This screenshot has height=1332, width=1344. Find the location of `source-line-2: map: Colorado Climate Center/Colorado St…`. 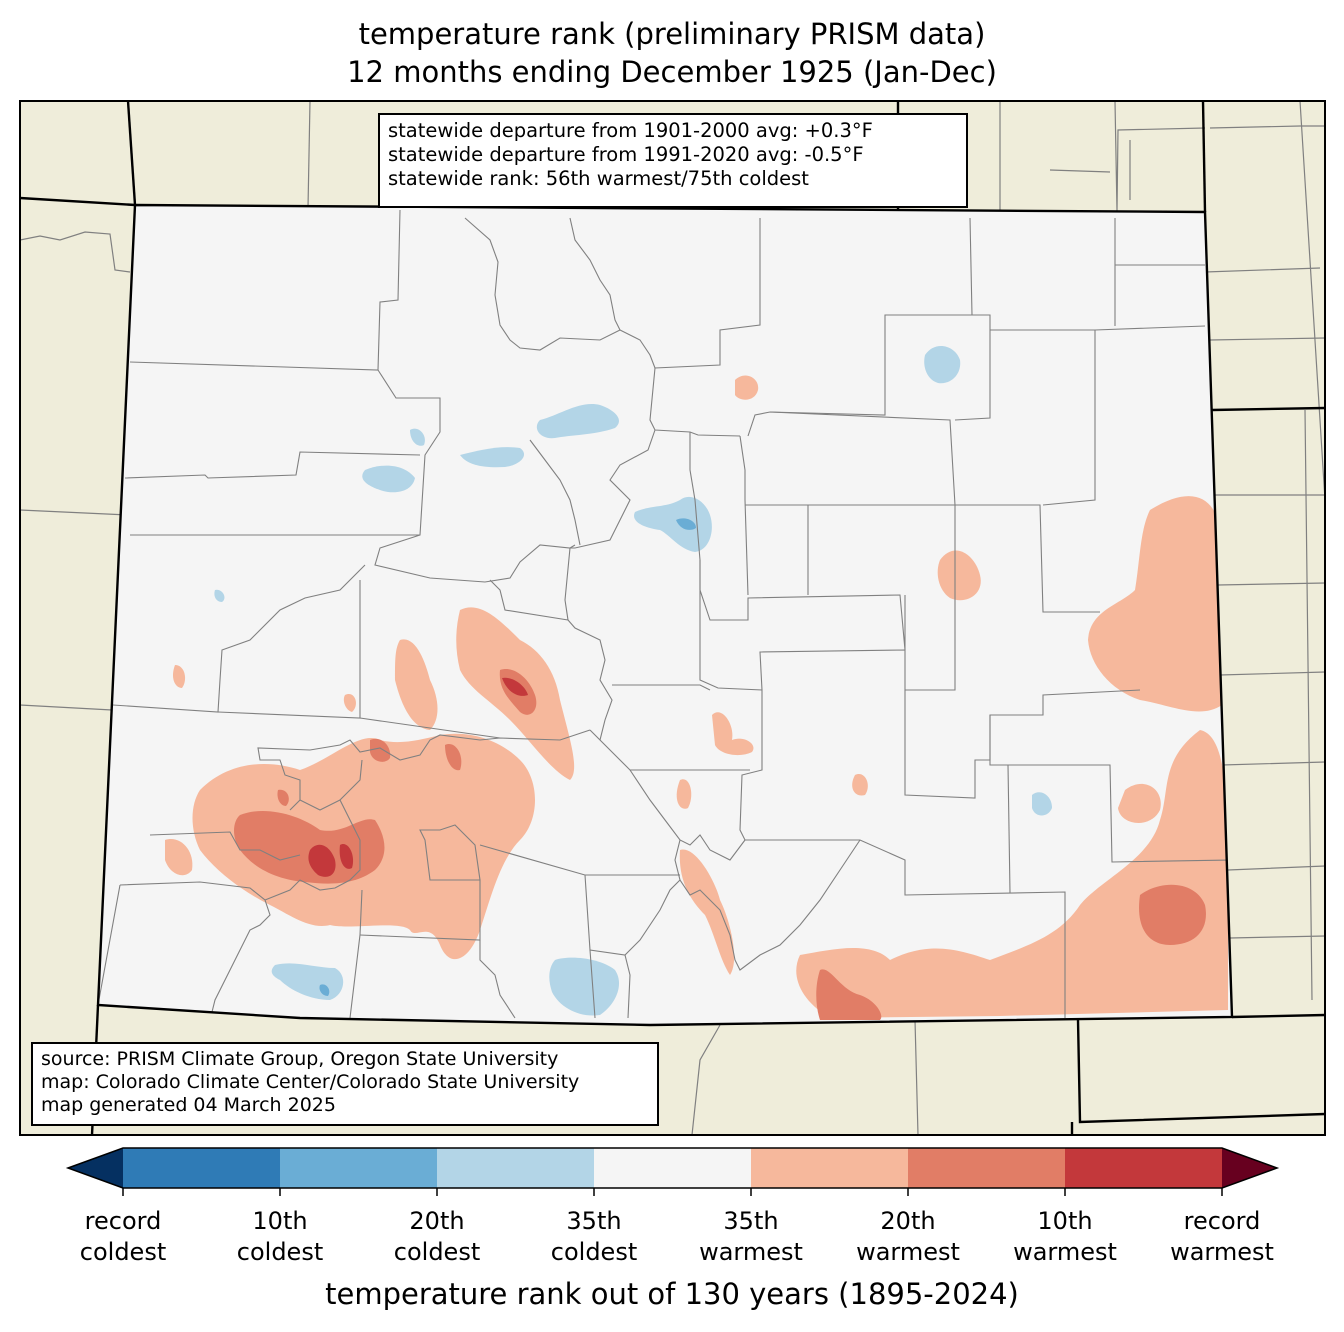

source-line-2: map: Colorado Climate Center/Colorado St… is located at coordinates (310, 1082).